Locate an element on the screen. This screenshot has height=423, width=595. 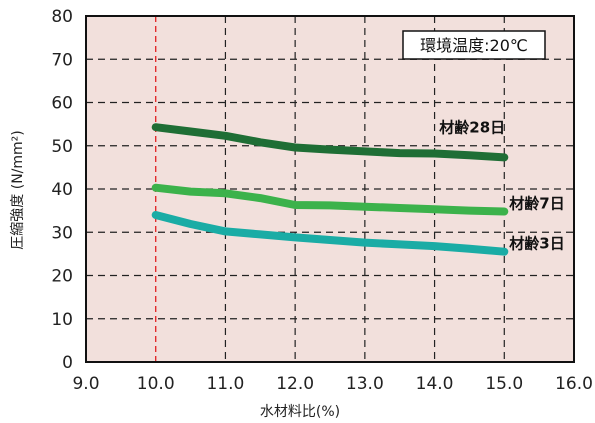
condition-box: 環境温度:20℃ is located at coordinates (474, 45).